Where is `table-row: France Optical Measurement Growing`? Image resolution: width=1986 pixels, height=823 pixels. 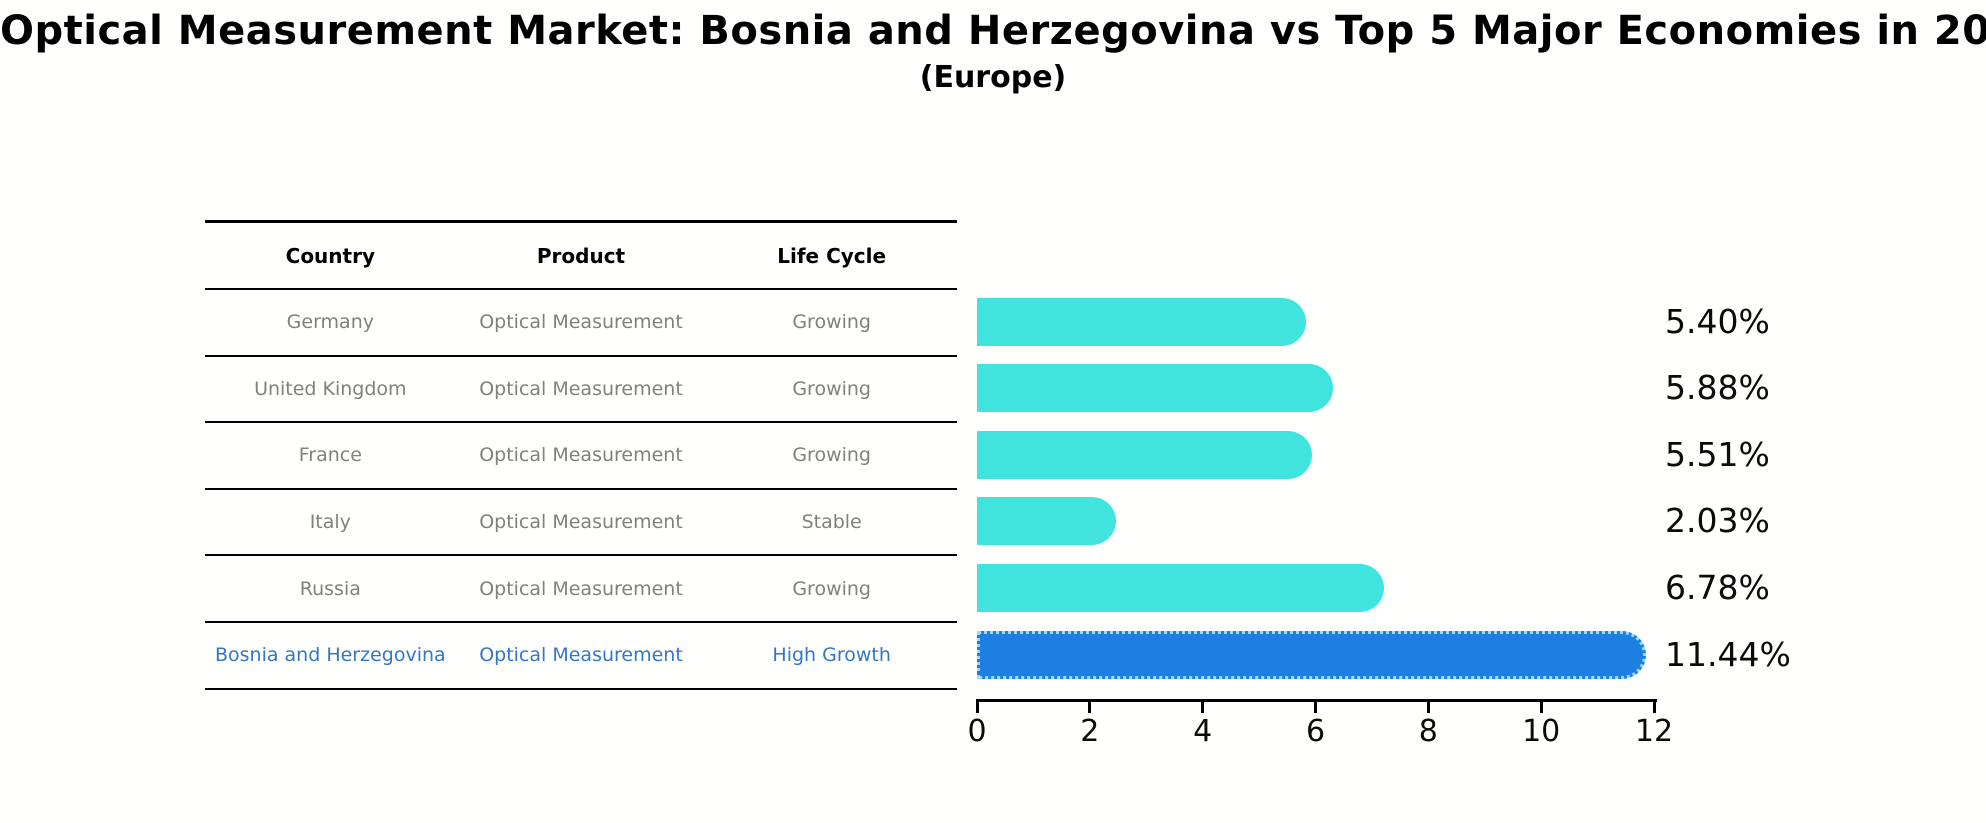 table-row: France Optical Measurement Growing is located at coordinates (581, 456).